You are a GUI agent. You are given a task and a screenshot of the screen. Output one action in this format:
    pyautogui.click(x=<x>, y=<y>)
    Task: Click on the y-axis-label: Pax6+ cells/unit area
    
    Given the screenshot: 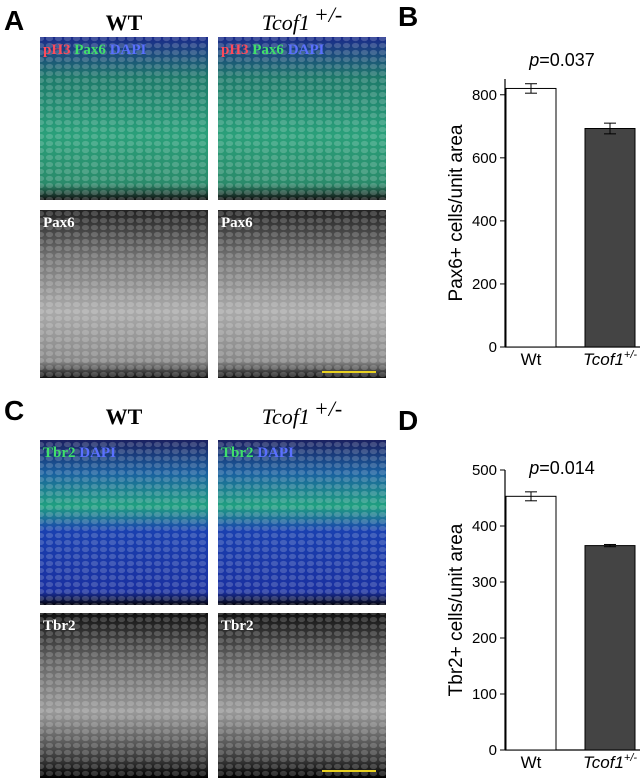 What is the action you would take?
    pyautogui.click(x=456, y=212)
    